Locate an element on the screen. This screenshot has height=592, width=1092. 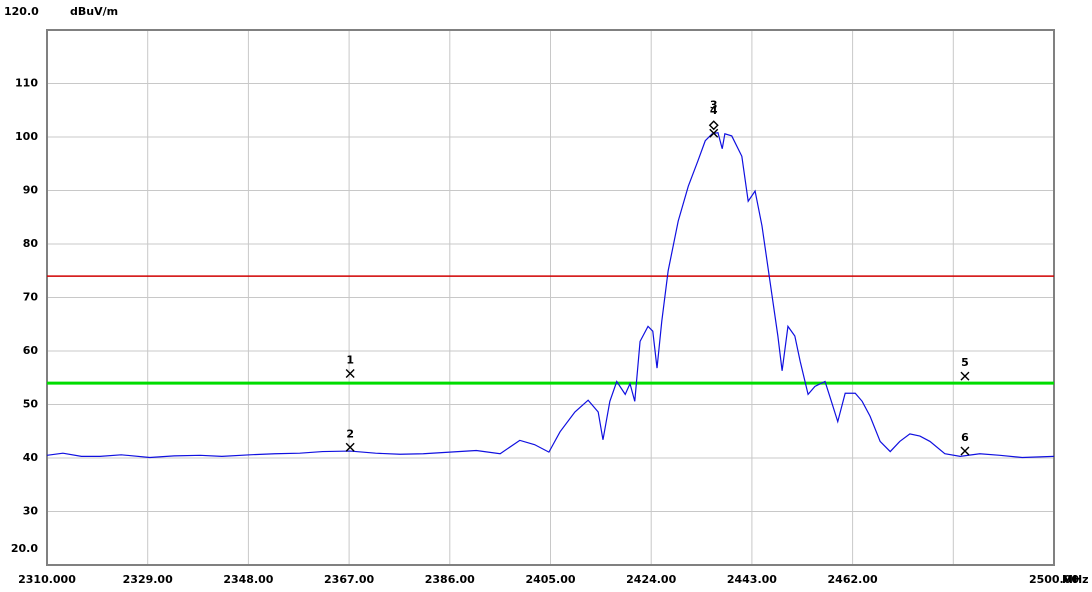
marker-label: 6 is located at coordinates (965, 437).